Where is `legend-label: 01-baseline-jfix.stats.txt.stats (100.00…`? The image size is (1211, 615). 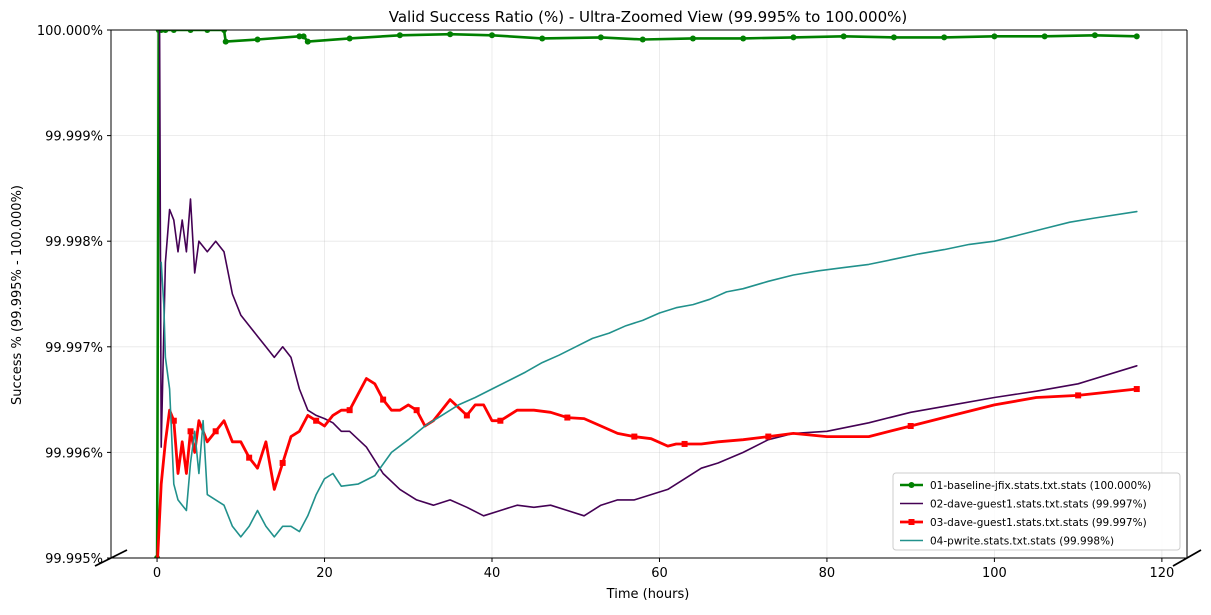 legend-label: 01-baseline-jfix.stats.txt.stats (100.00… is located at coordinates (1040, 486).